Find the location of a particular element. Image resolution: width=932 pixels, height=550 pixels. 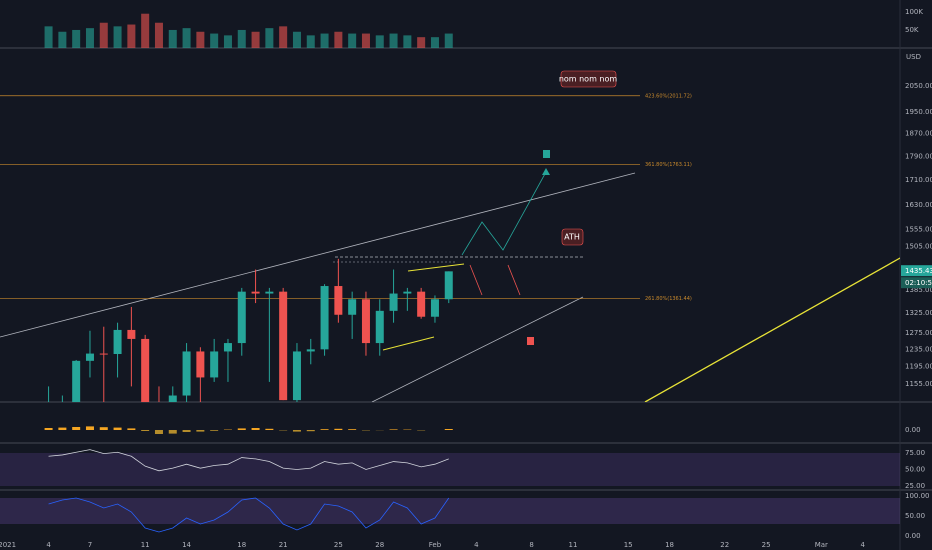

arrow is located at coordinates (546, 171).